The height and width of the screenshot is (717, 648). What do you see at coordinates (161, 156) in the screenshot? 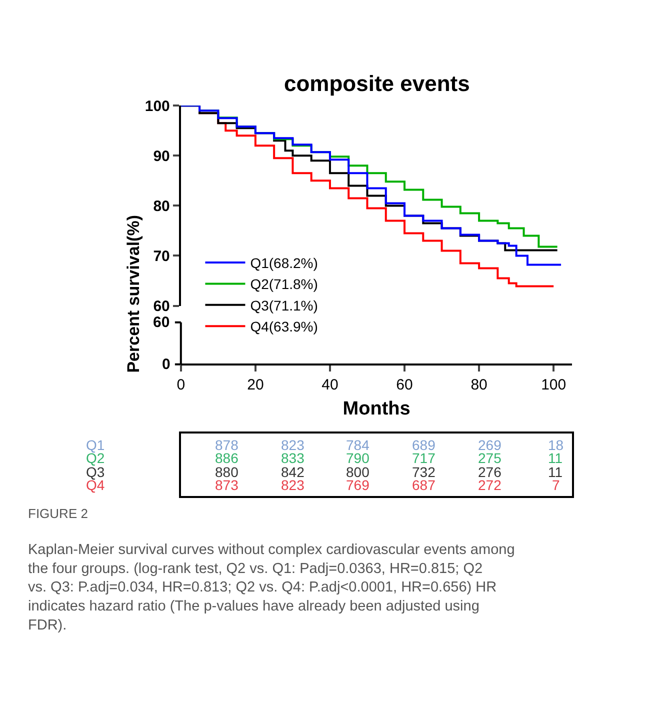
I see `y-tick-label: 90` at bounding box center [161, 156].